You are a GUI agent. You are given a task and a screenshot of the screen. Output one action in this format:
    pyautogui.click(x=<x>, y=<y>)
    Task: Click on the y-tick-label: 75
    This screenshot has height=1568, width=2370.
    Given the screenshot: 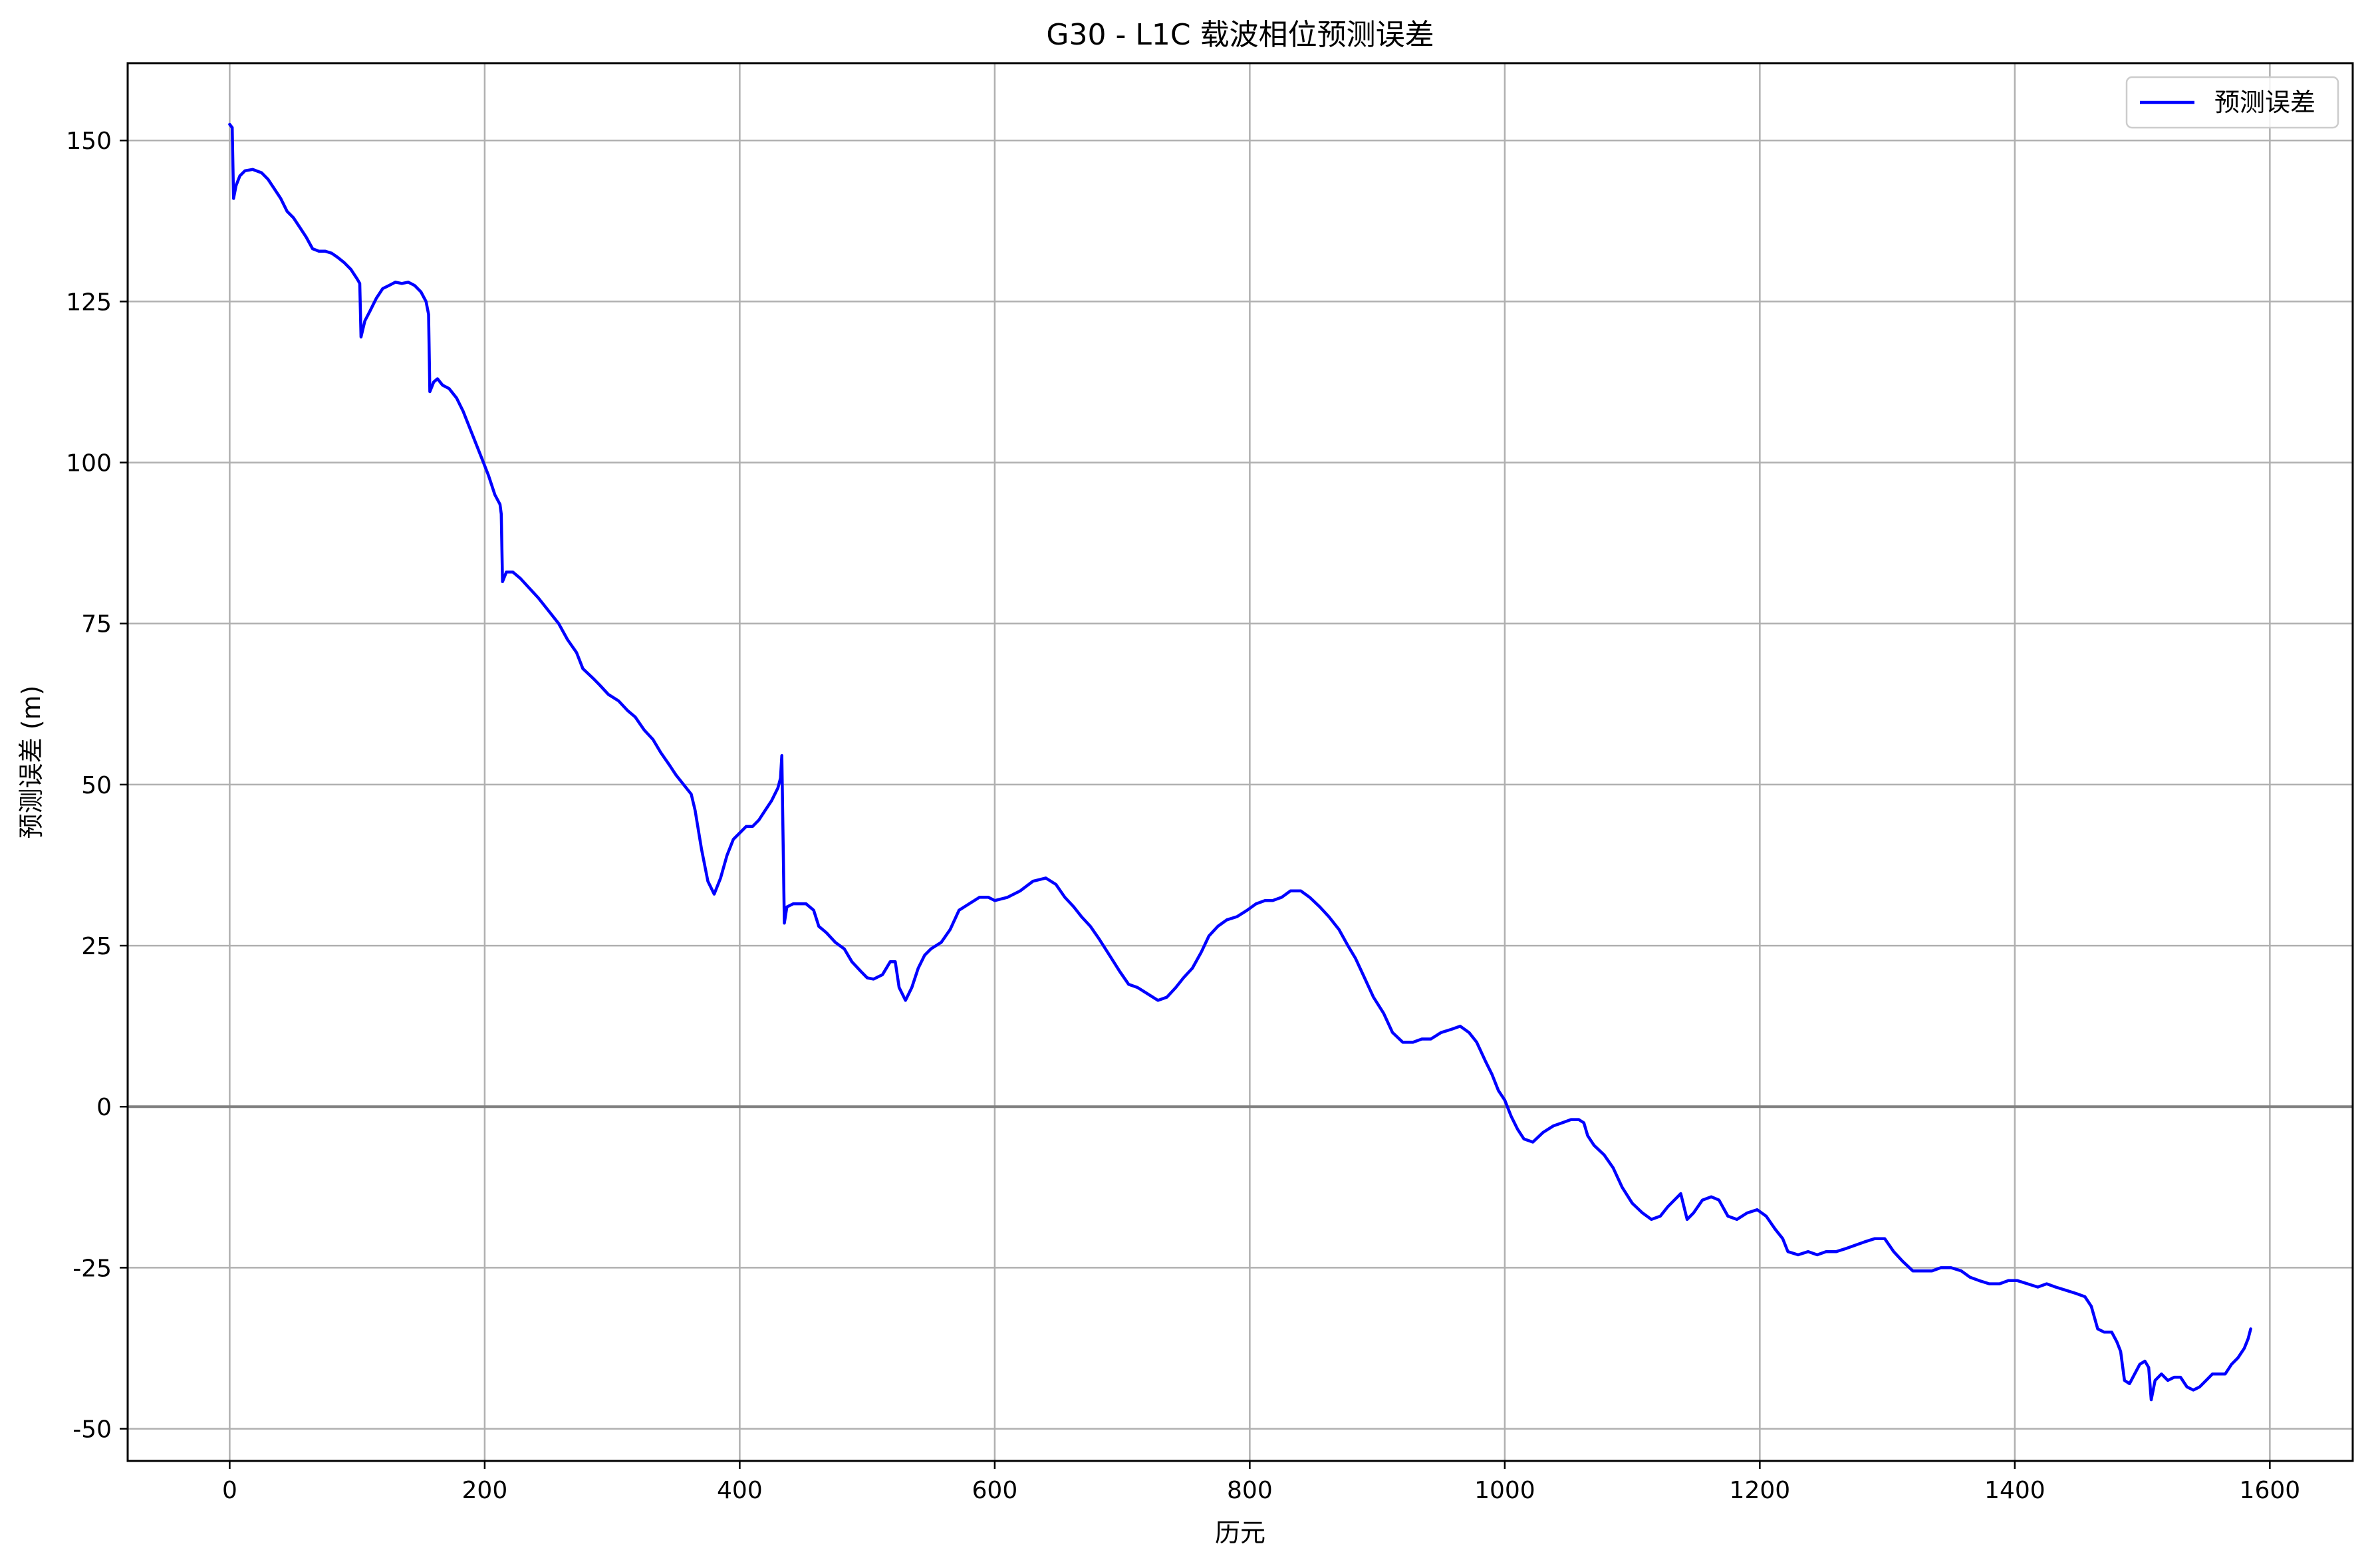 What is the action you would take?
    pyautogui.click(x=96, y=624)
    